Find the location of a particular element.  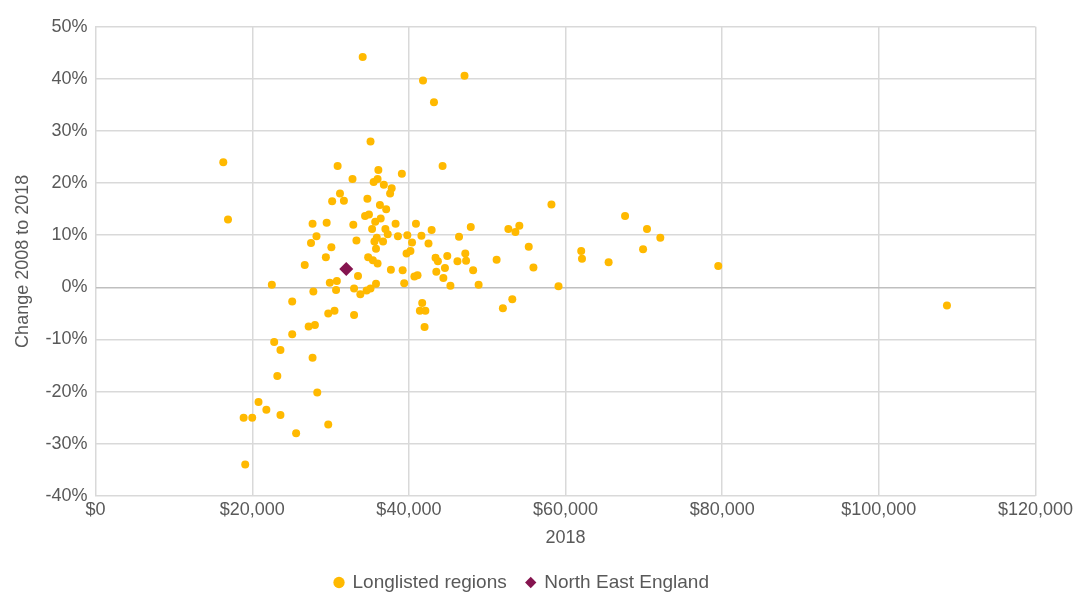

x-tick-label: $60,000 is located at coordinates (566, 508).